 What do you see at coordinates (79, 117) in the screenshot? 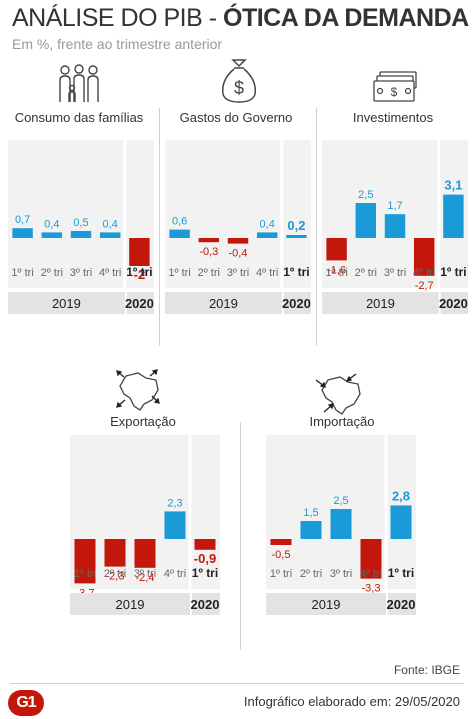
I see `panel-title-consumo: Consumo das famílias` at bounding box center [79, 117].